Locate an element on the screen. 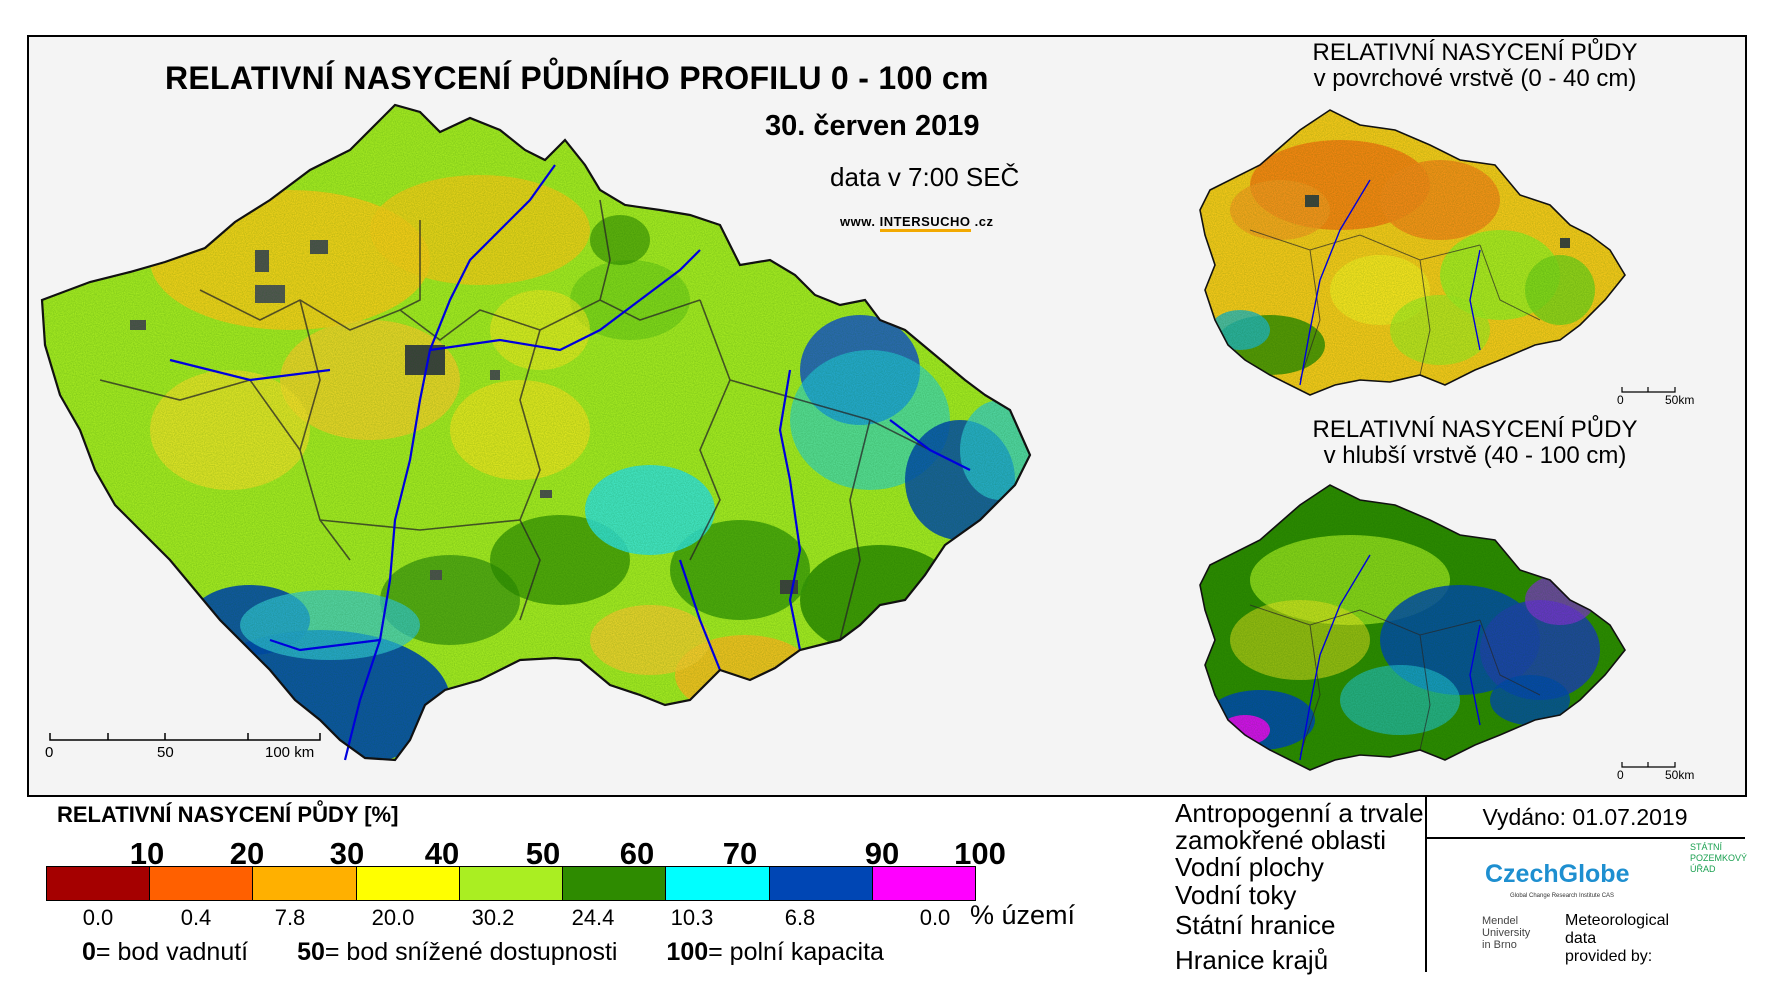  deep-rivers is located at coordinates (1390, 657).